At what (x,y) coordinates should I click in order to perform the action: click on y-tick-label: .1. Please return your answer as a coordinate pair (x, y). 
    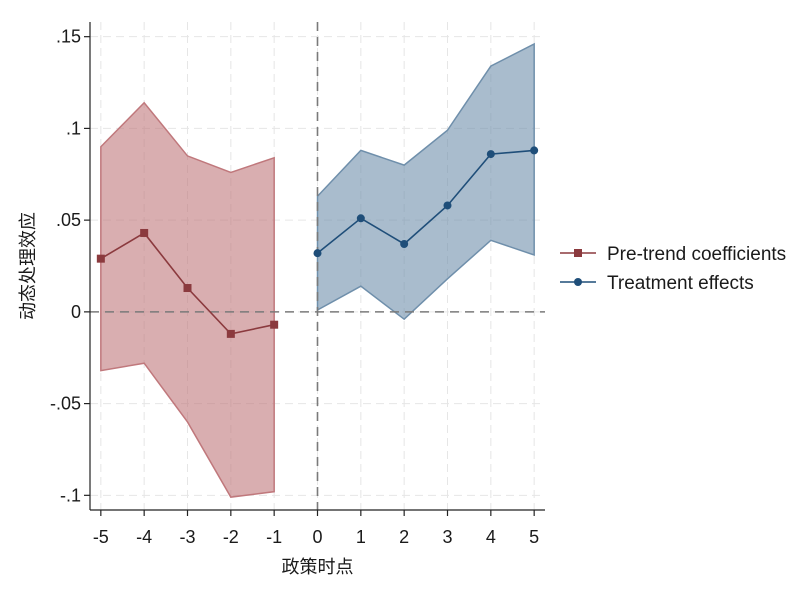
    Looking at the image, I should click on (73, 128).